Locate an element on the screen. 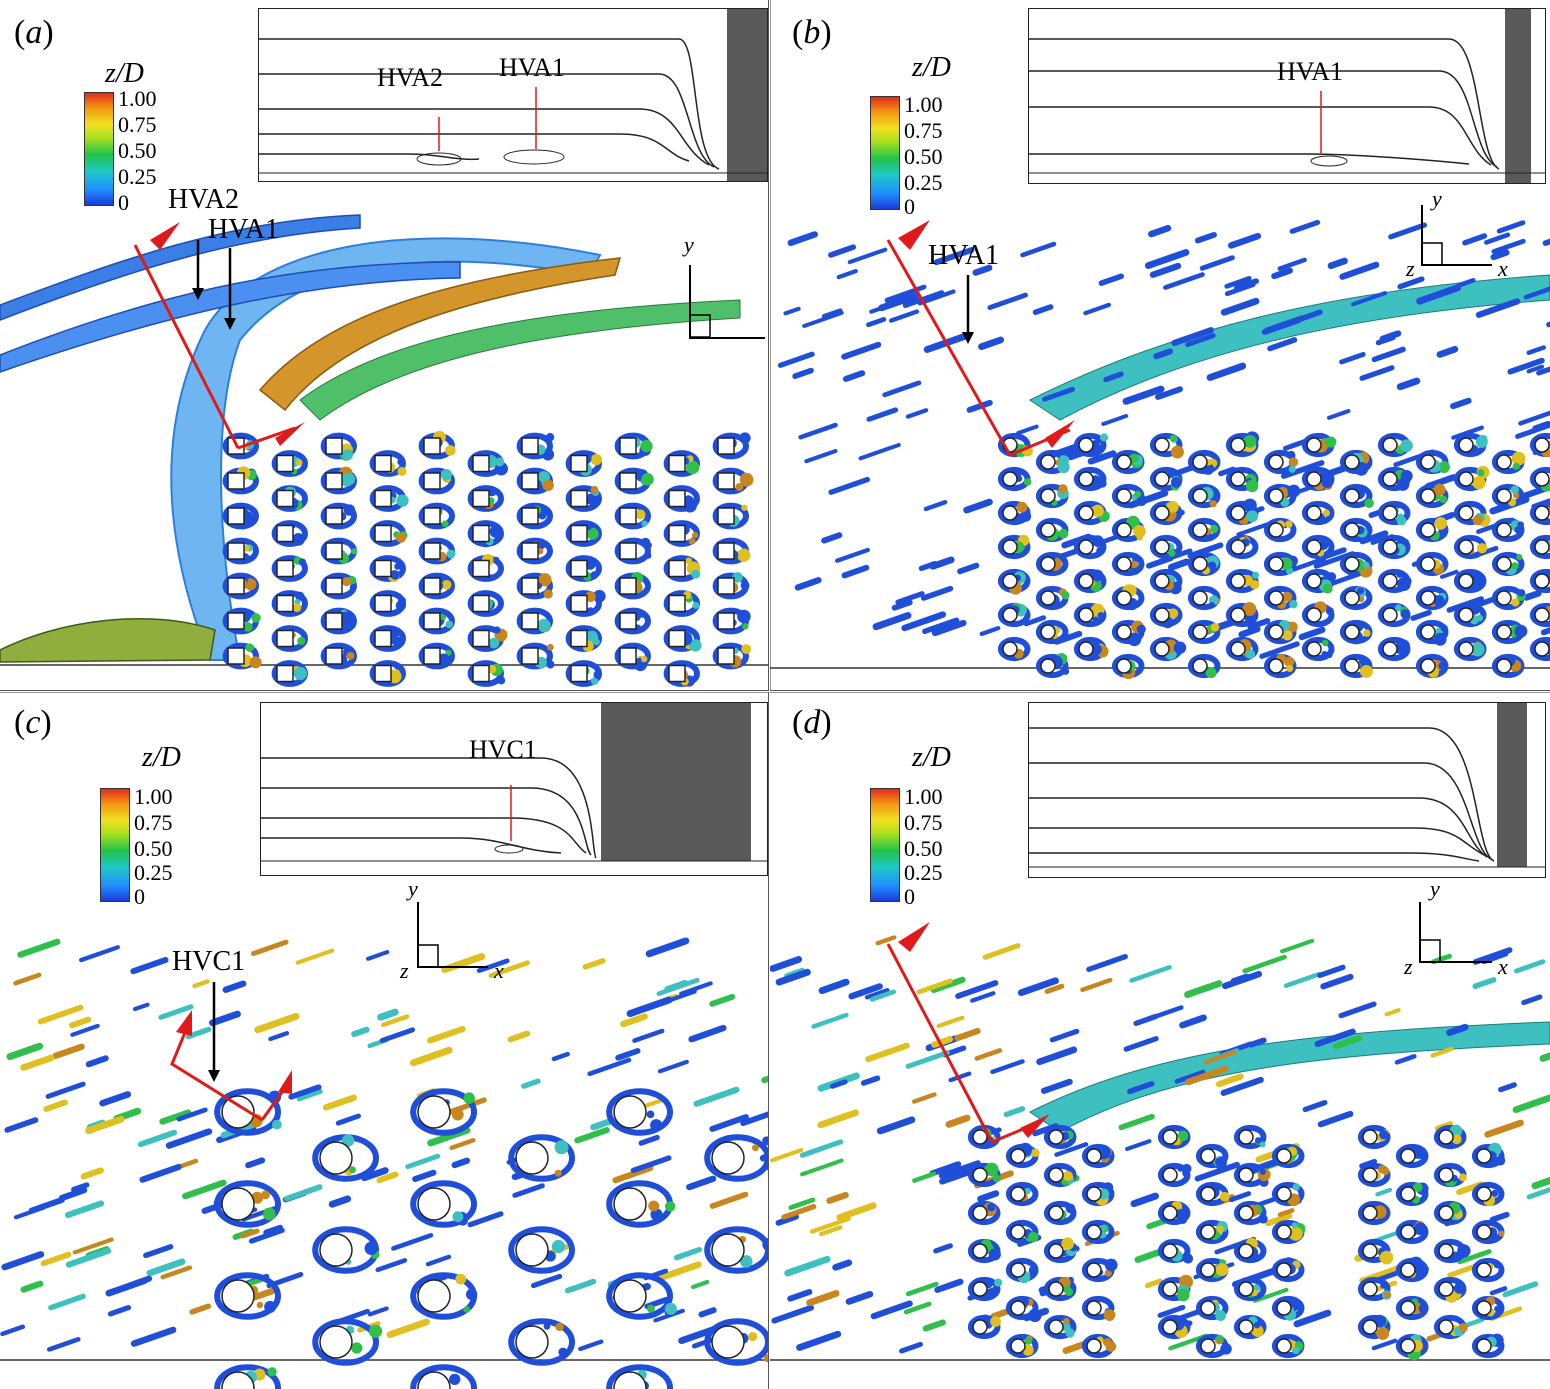 The width and height of the screenshot is (1550, 1389). annotation-hva2: HVA2 is located at coordinates (204, 199).